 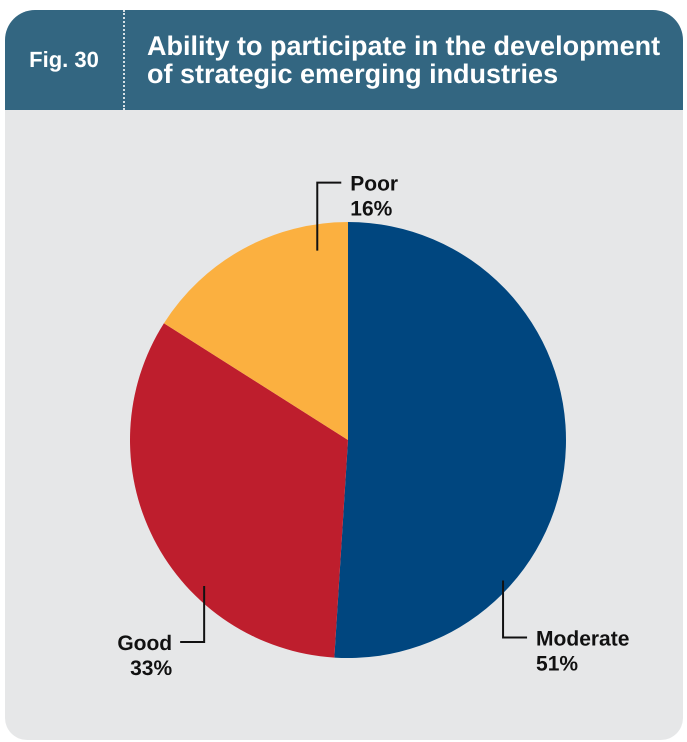 I want to click on slice-label: Poor, so click(x=374, y=184).